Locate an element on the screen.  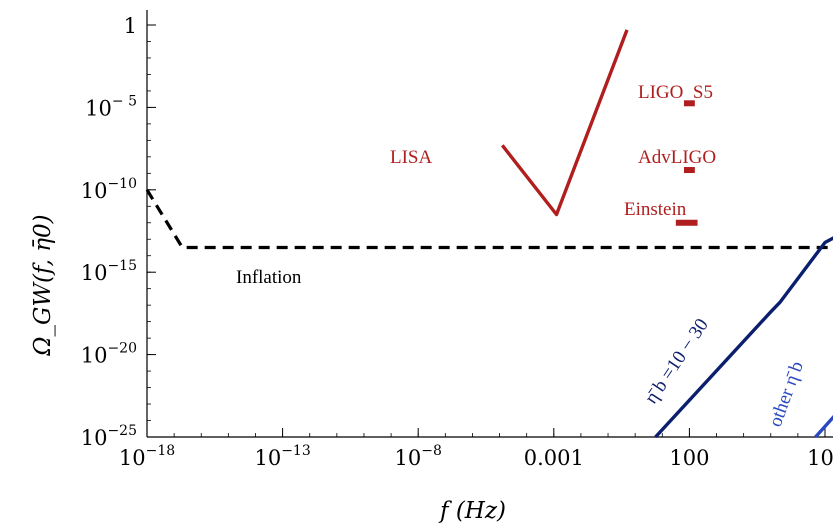
other-eta-b-label: other η̄ b is located at coordinates (786, 394).